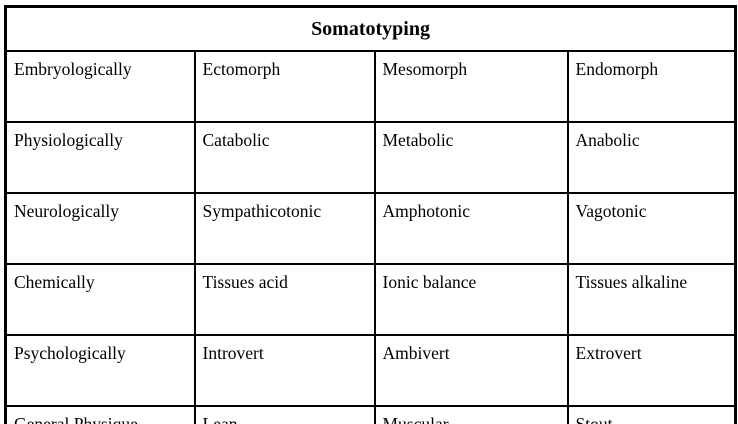  Describe the element at coordinates (100, 414) in the screenshot. I see `row-label: General Physique` at that location.